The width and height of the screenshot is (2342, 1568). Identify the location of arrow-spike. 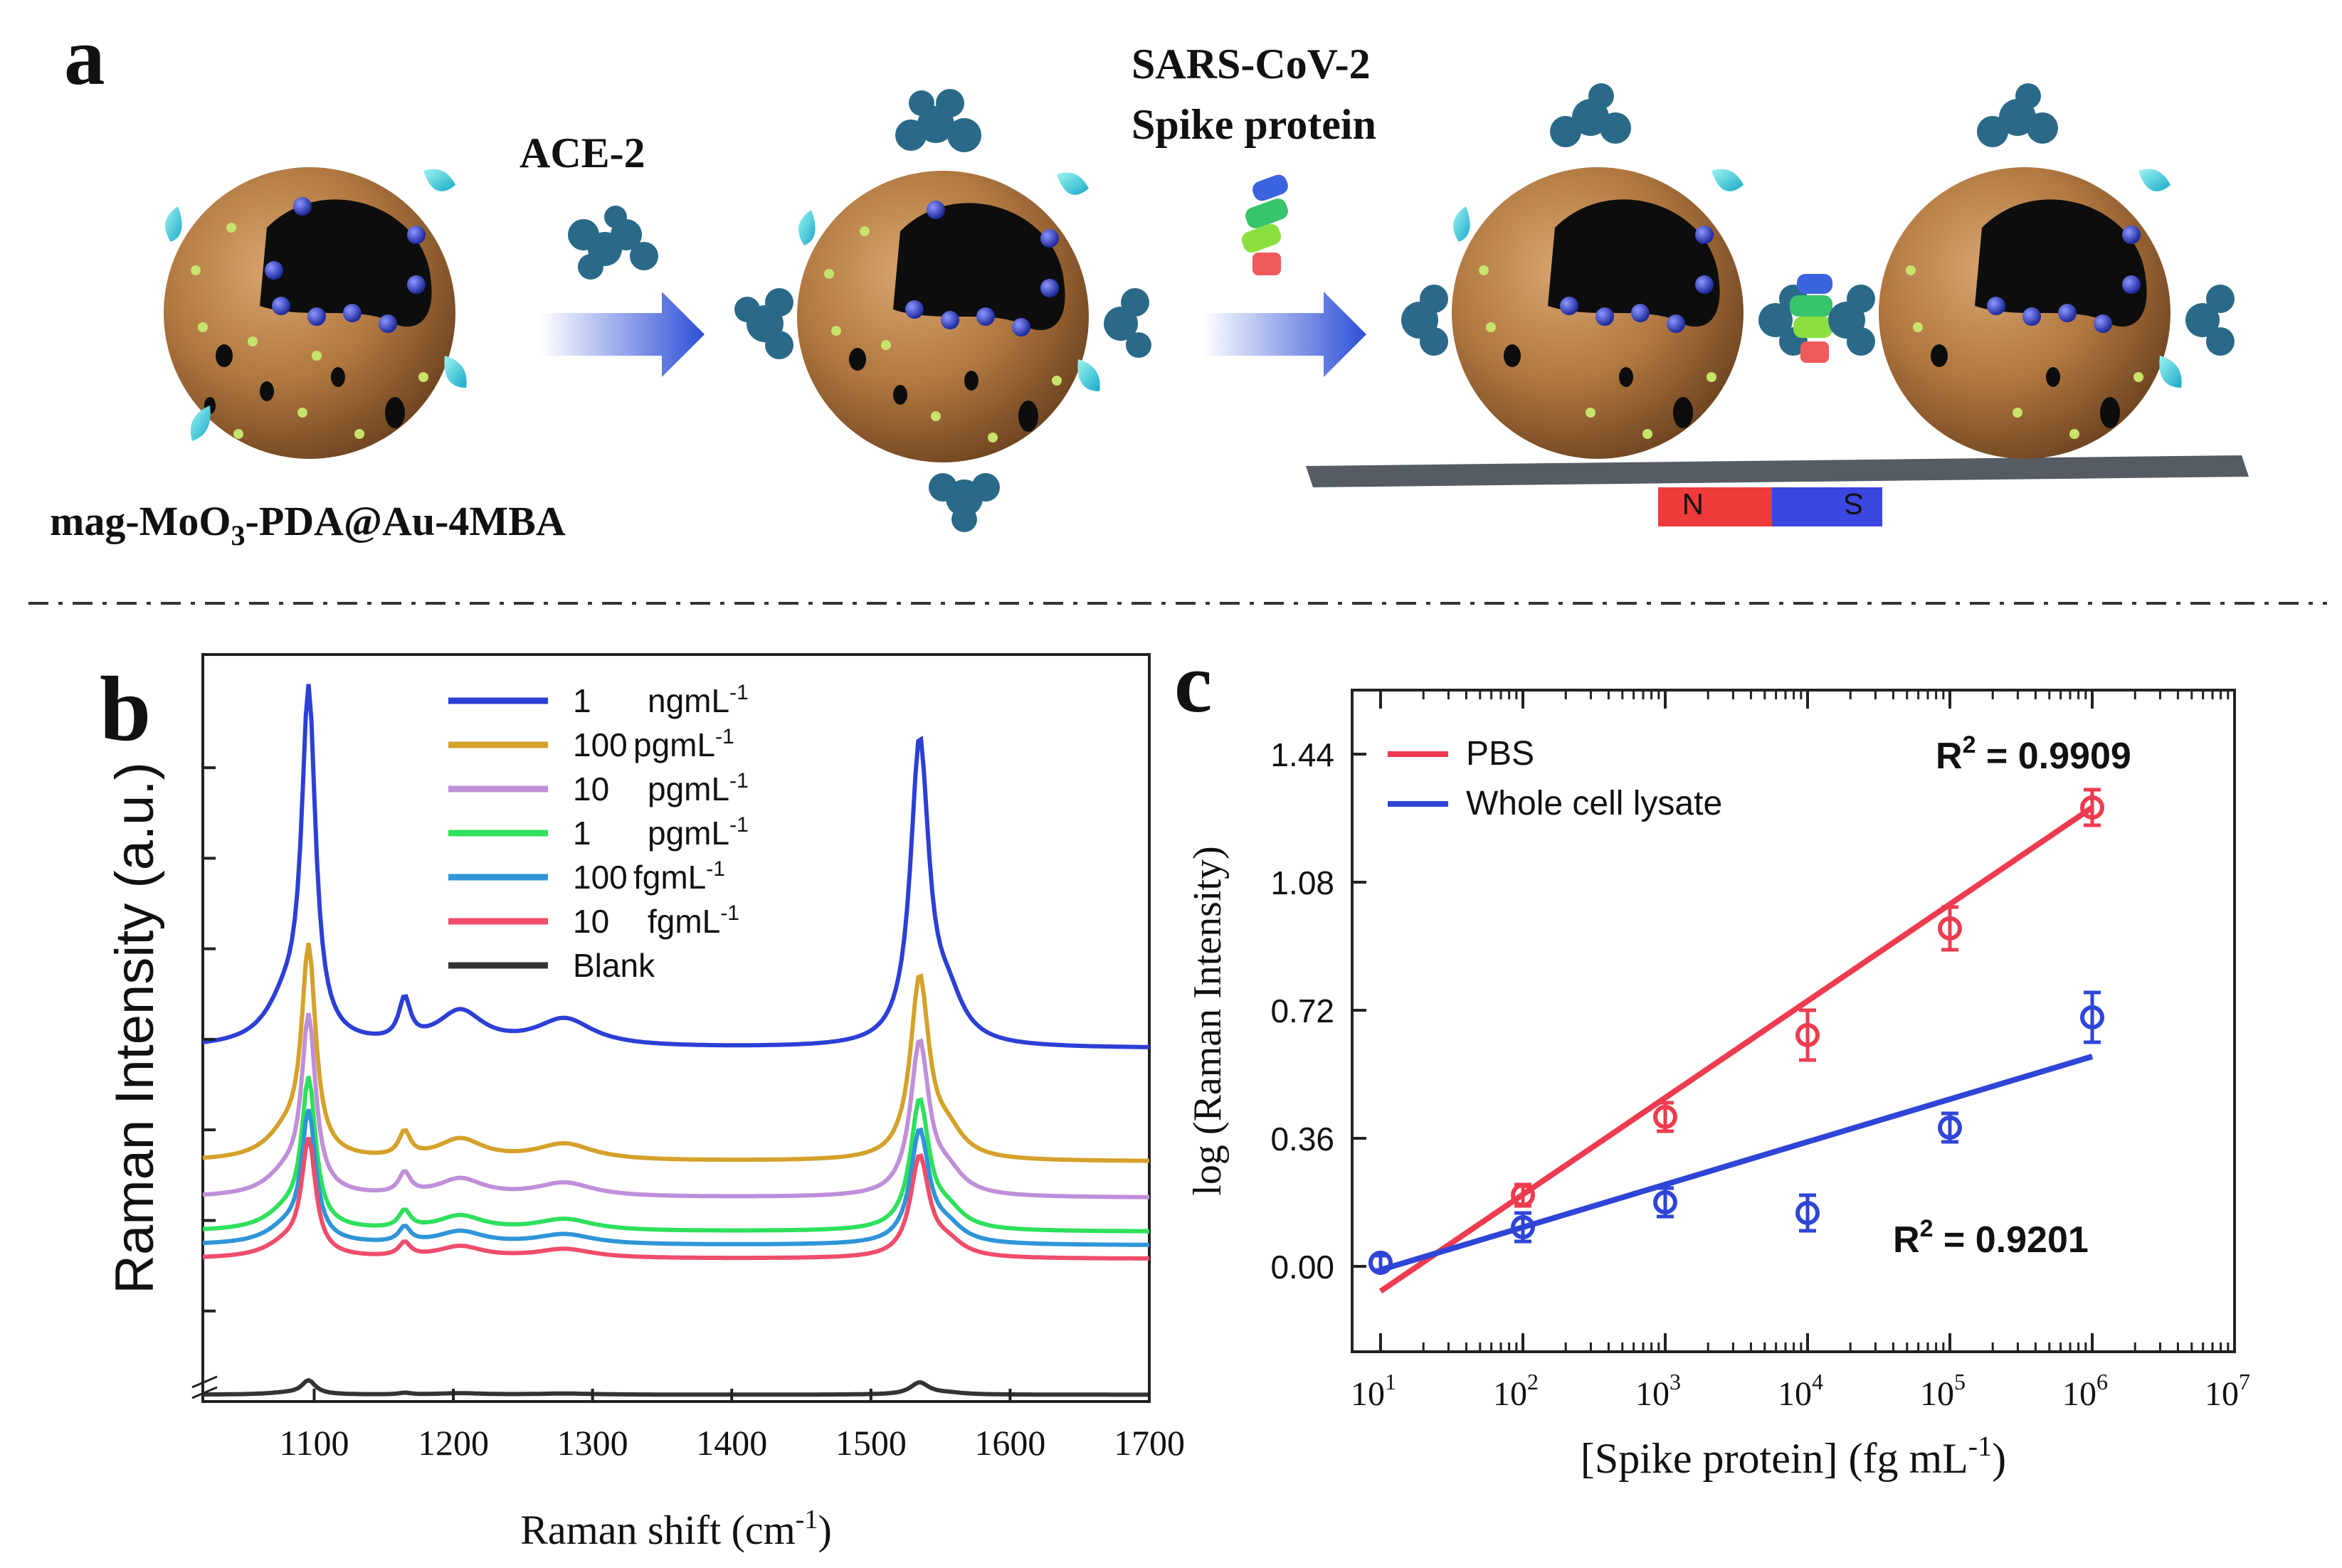
(1284, 334).